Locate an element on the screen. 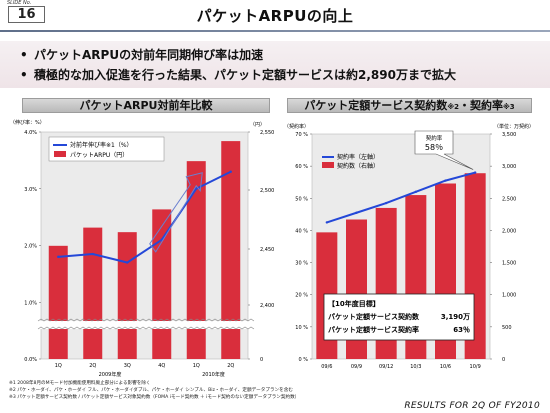 The image size is (550, 413). left-tick-label: 2.0% is located at coordinates (30, 247).